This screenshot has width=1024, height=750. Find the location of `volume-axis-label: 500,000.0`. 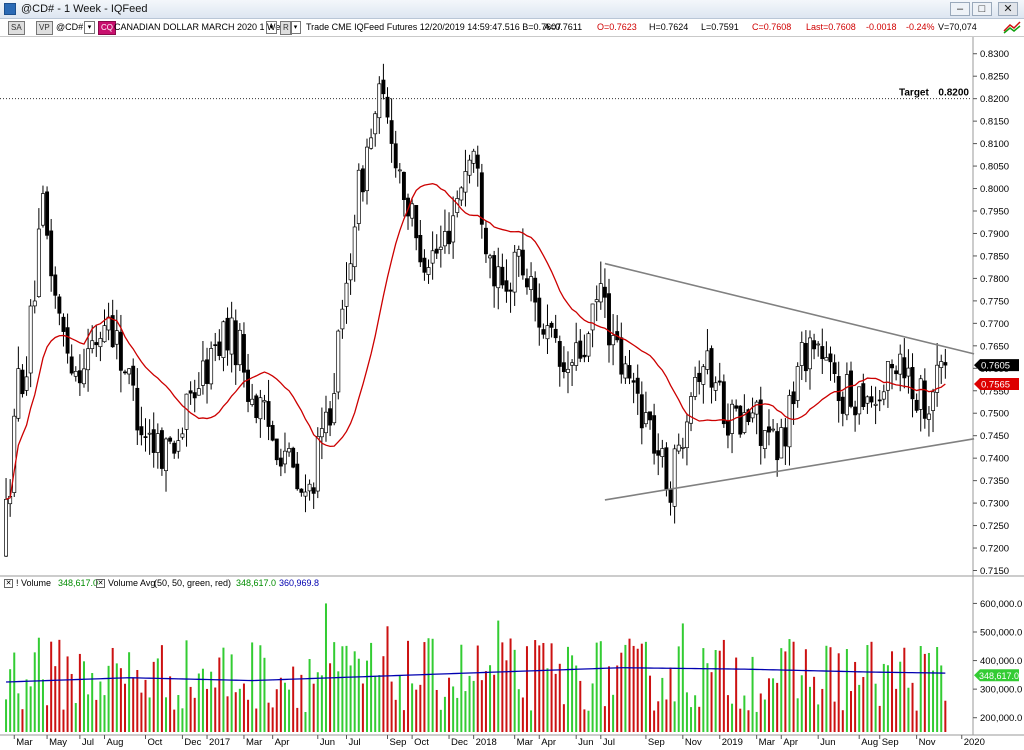

volume-axis-label: 500,000.0 is located at coordinates (1001, 633).